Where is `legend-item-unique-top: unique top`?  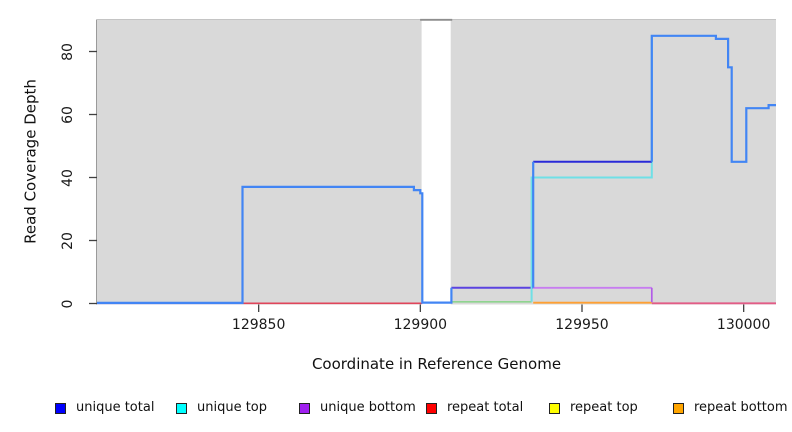
legend-item-unique-top: unique top is located at coordinates (221, 408).